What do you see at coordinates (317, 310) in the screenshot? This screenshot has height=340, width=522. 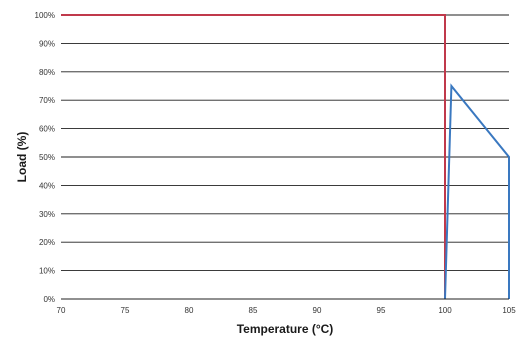 I see `x-tick-label: 90` at bounding box center [317, 310].